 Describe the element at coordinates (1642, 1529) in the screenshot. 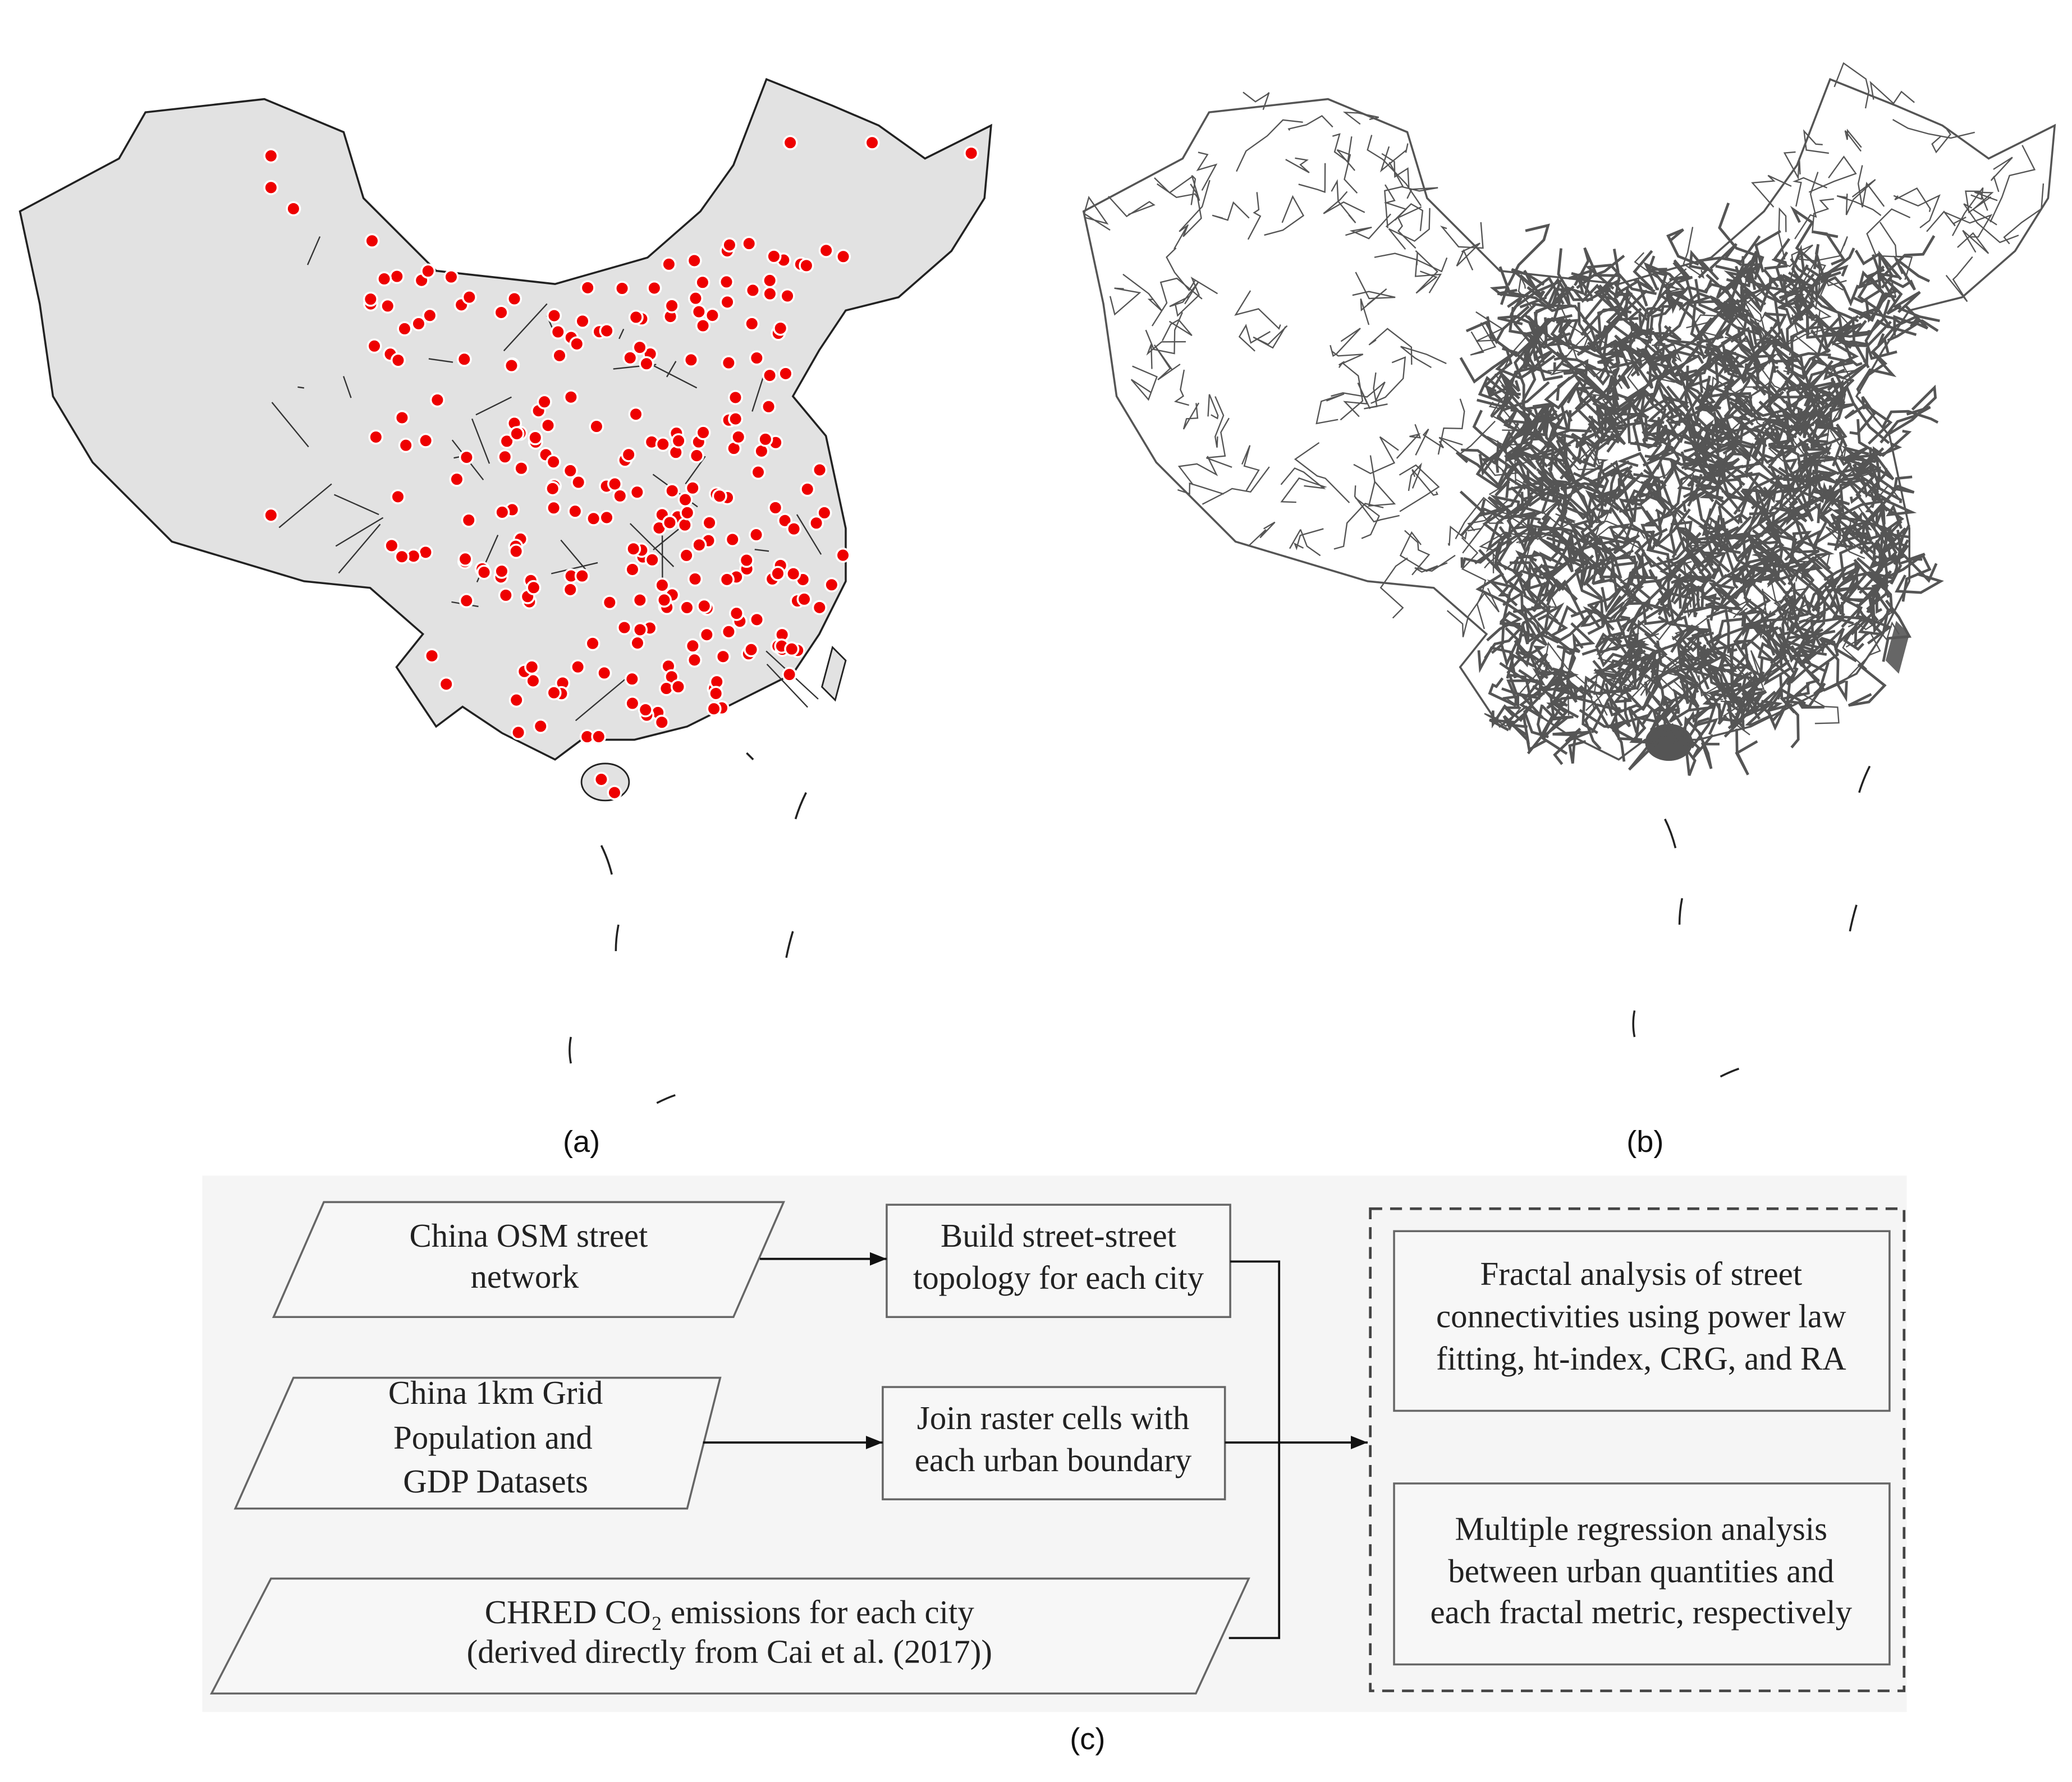

I see `output-text: Multiple regression analysis` at that location.